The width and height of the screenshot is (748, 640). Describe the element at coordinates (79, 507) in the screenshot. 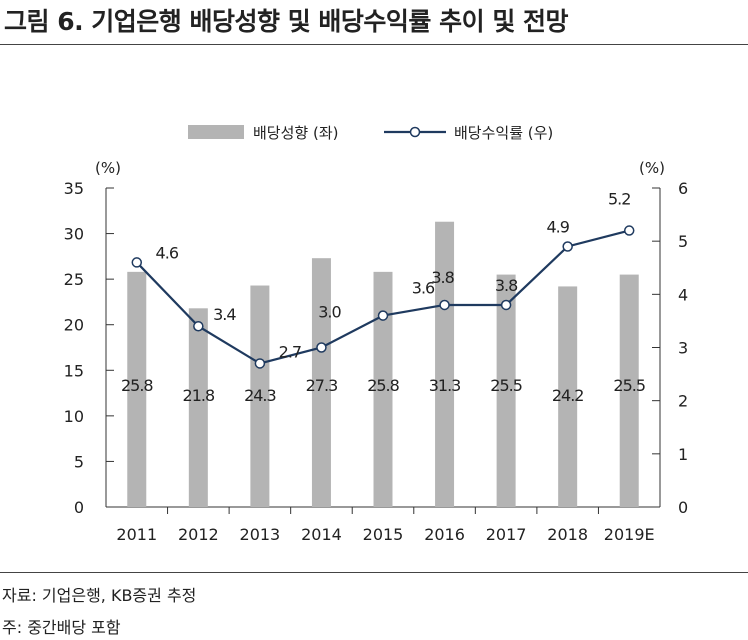

I see `left-tick-label: 0` at that location.